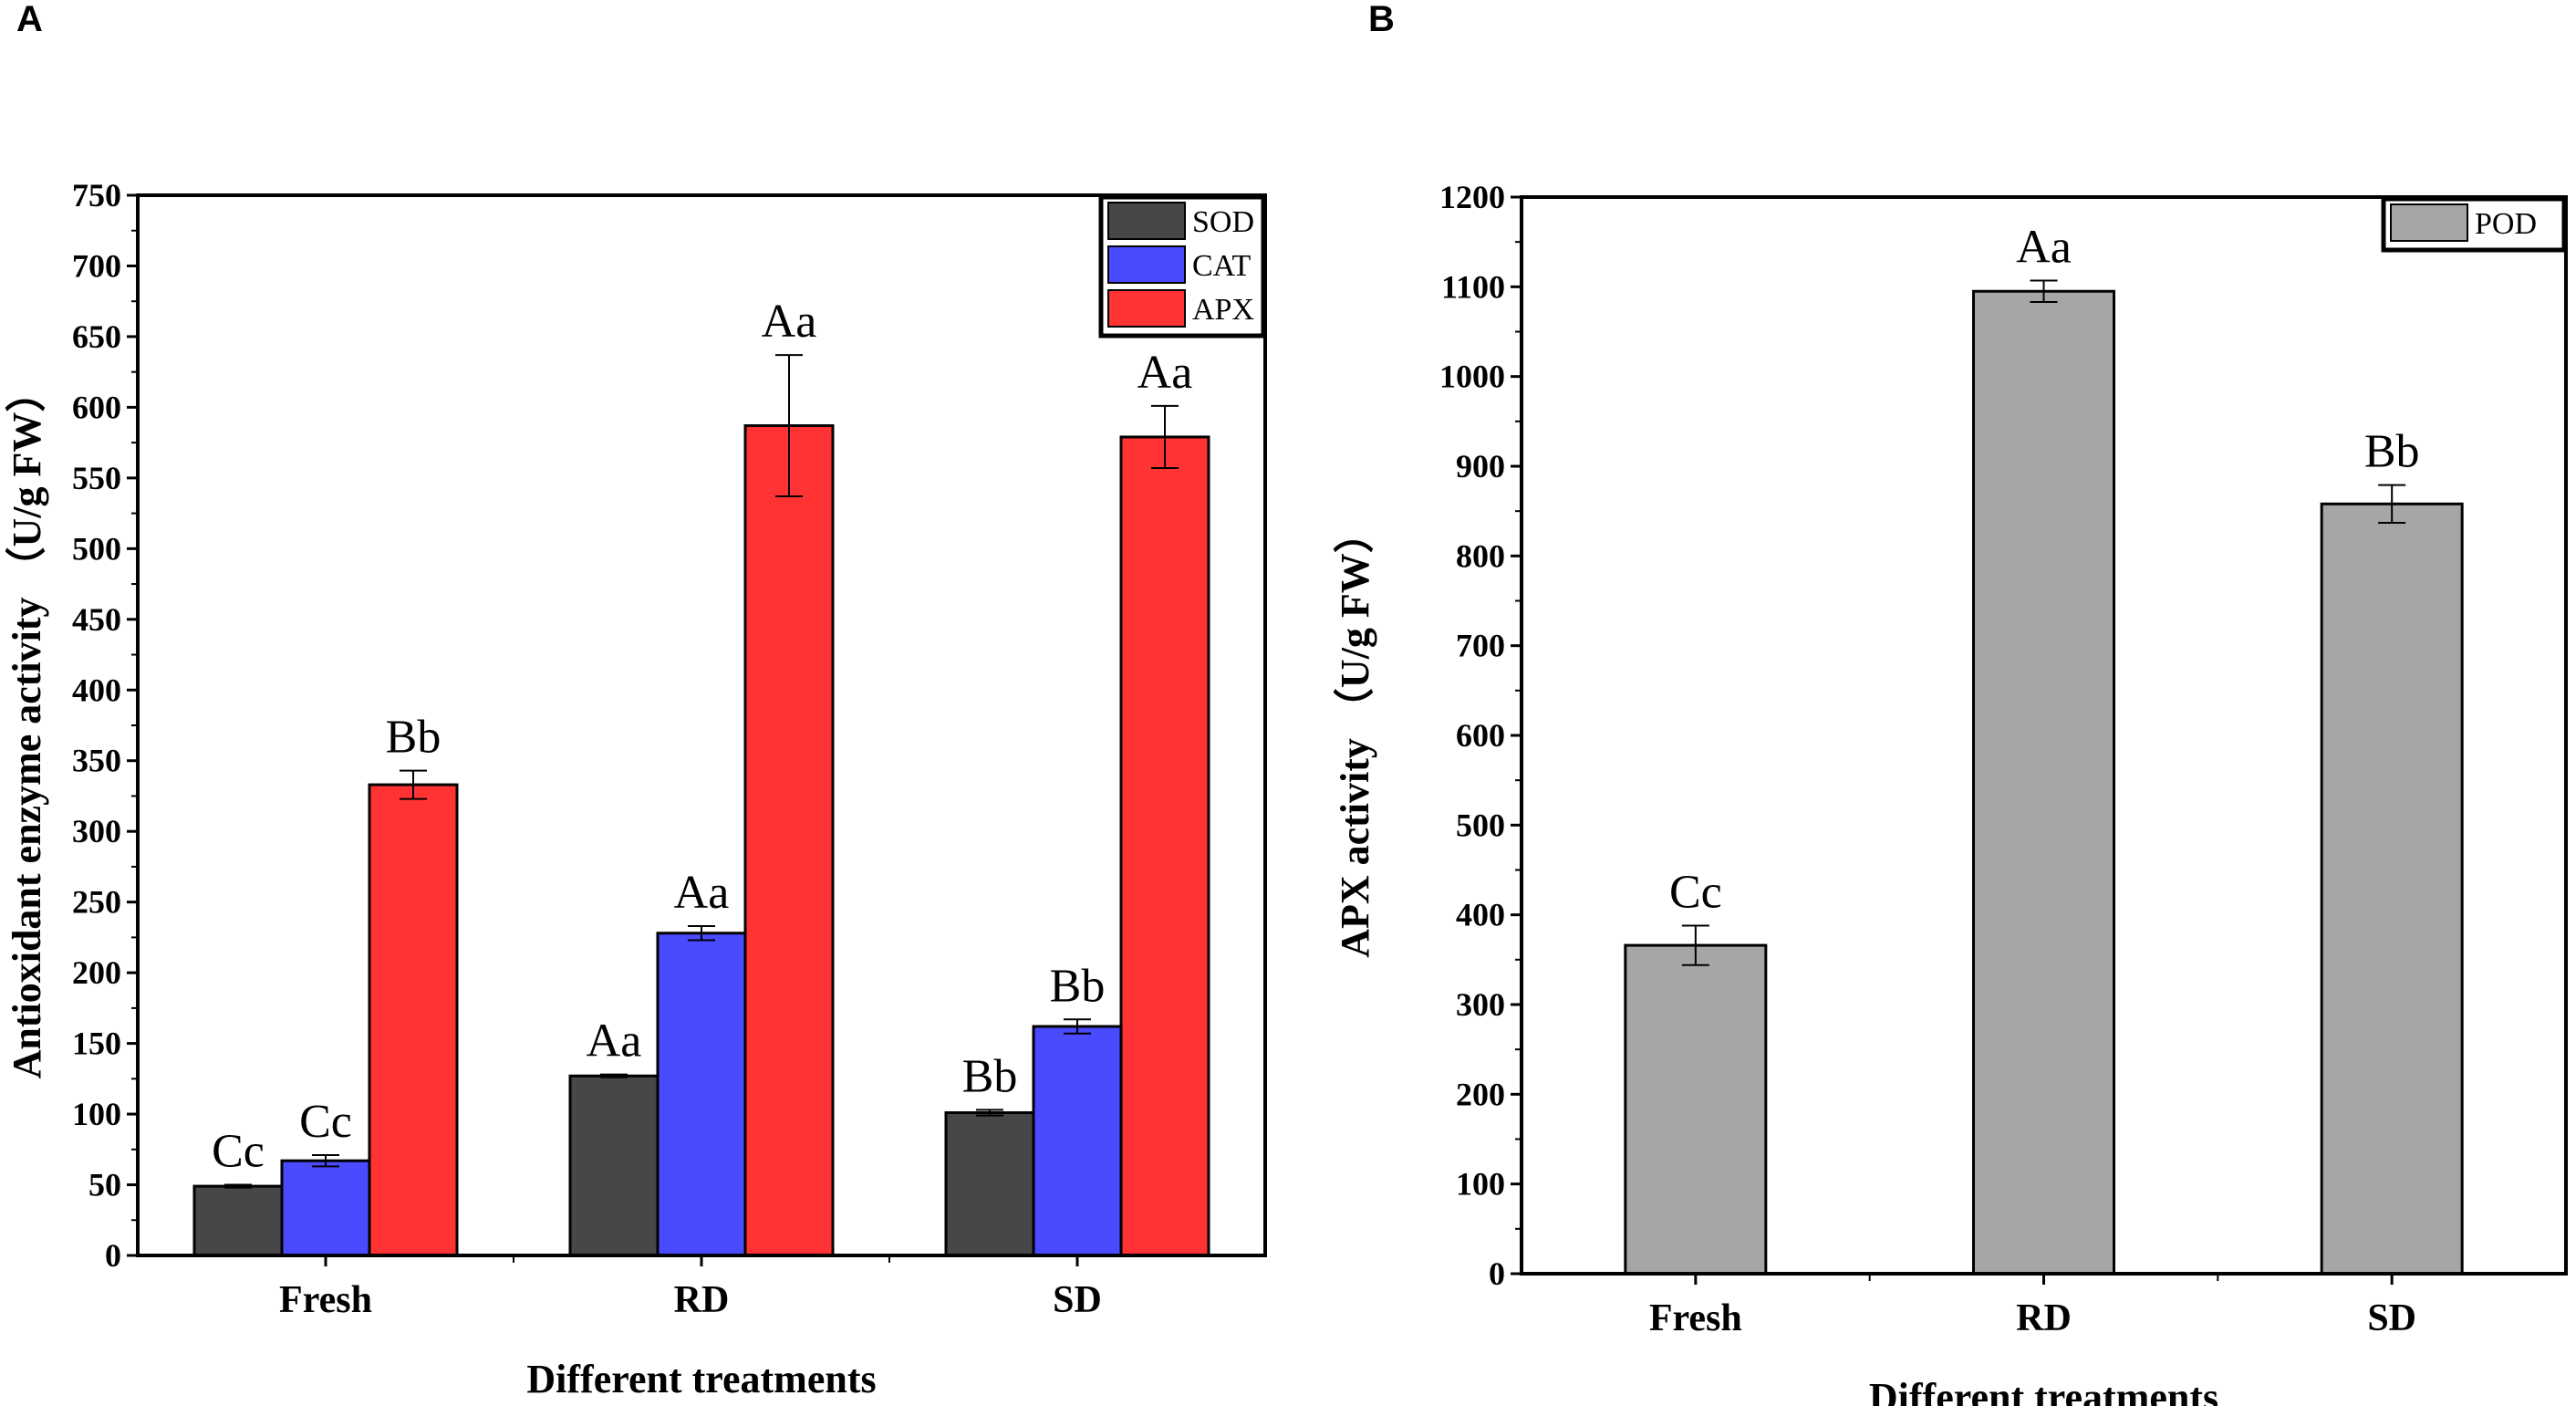 The width and height of the screenshot is (2576, 1406). I want to click on y-tick-label: 1200, so click(1472, 197).